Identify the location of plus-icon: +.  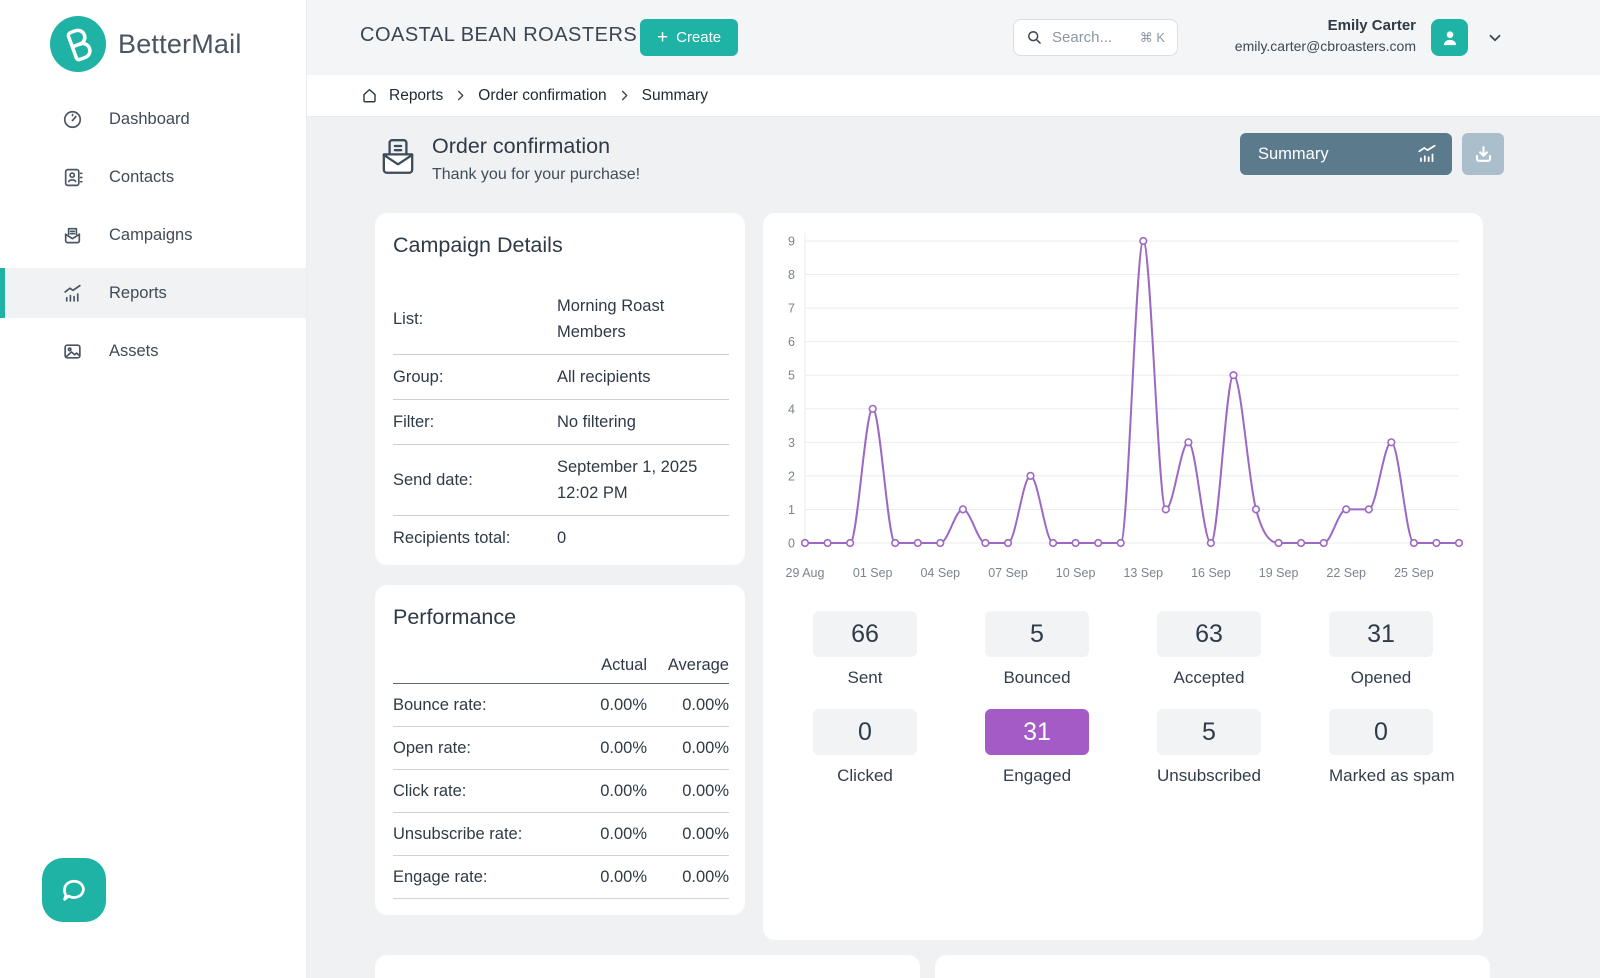
(663, 37).